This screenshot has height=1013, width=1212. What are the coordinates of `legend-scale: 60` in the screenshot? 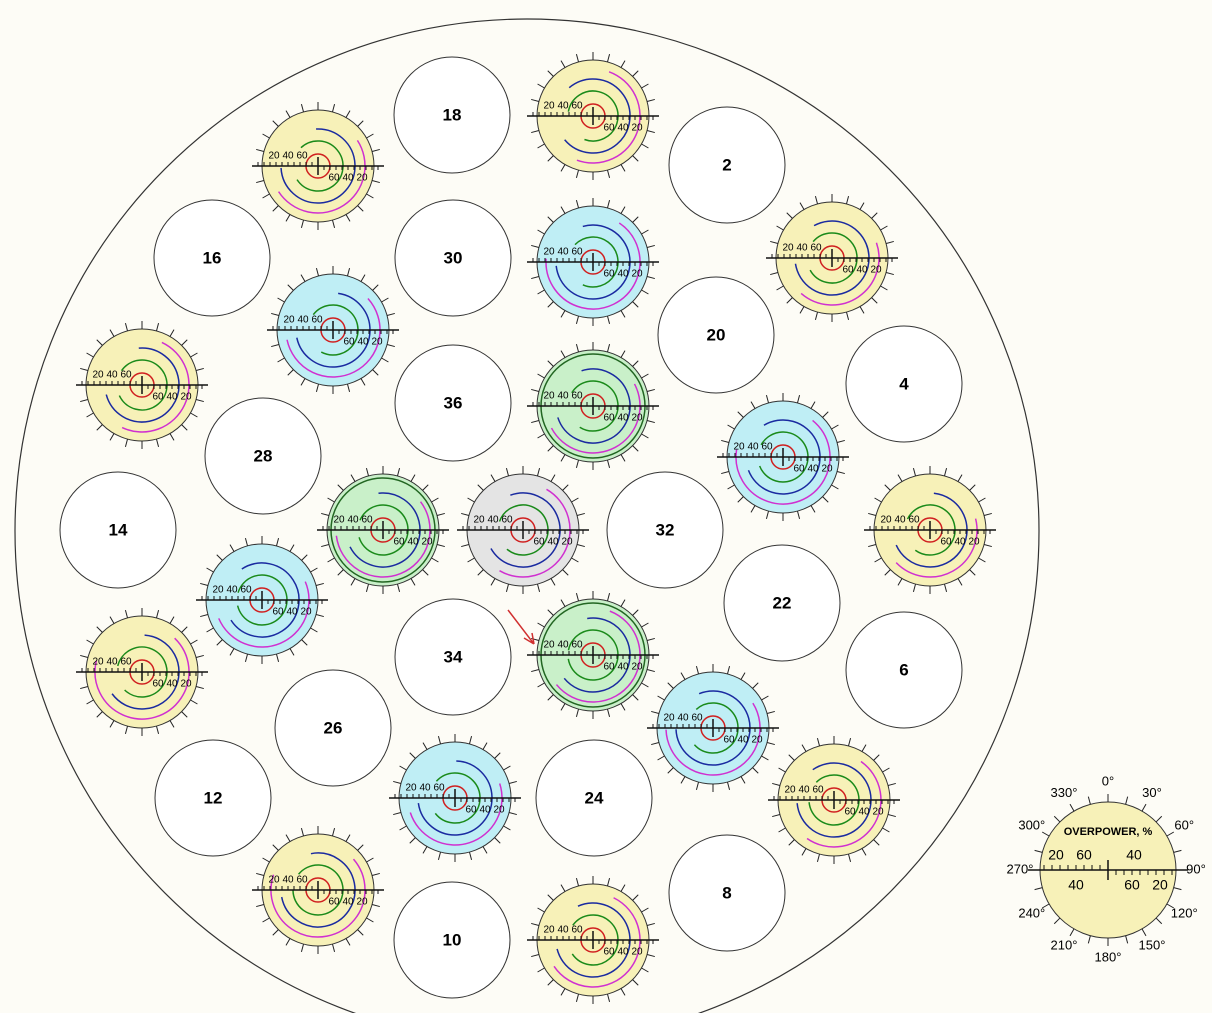 It's located at (1084, 855).